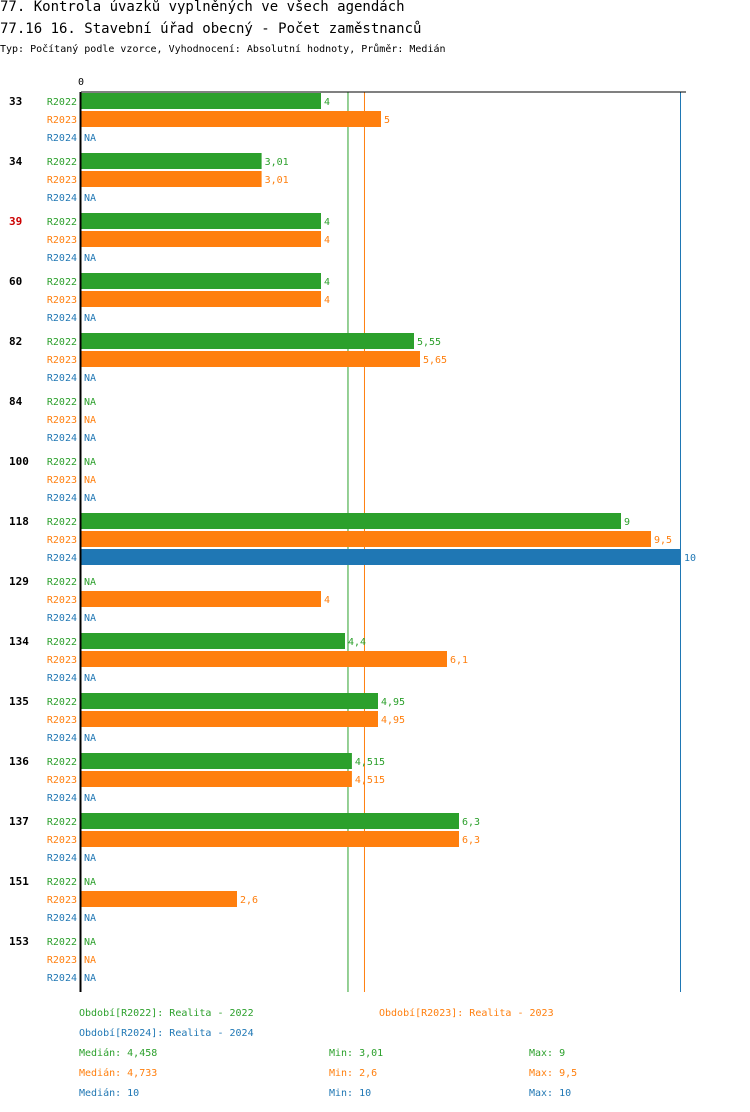 Image resolution: width=750 pixels, height=1112 pixels. Describe the element at coordinates (90, 462) in the screenshot. I see `value-label-100-r2022: NA` at that location.